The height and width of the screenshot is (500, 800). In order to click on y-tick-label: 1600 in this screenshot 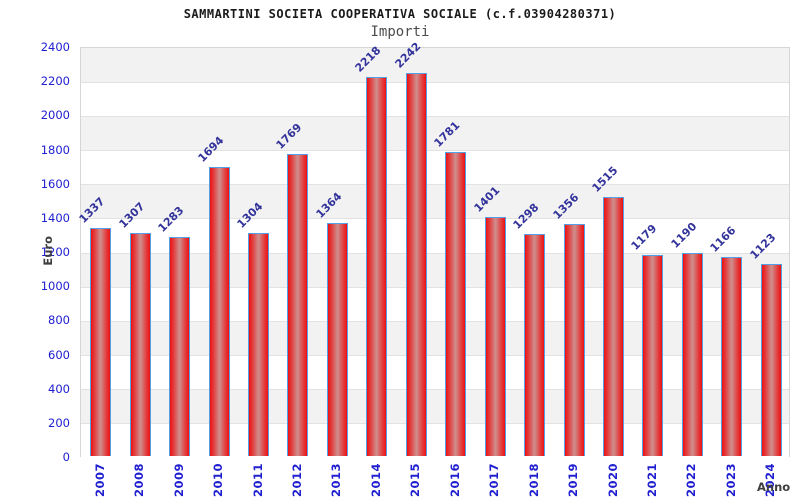, I will do `click(55, 183)`.